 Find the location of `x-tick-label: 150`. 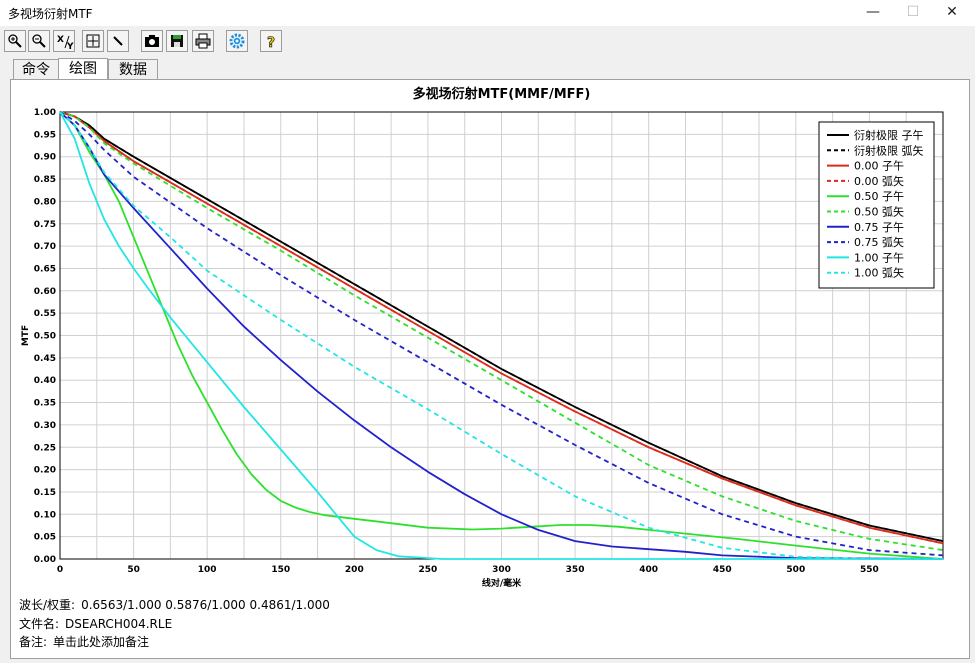

x-tick-label: 150 is located at coordinates (280, 570).